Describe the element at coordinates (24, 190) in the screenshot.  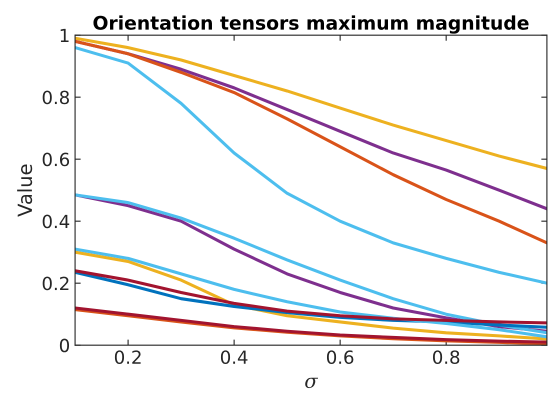
I see `y-axis-title: Value` at that location.